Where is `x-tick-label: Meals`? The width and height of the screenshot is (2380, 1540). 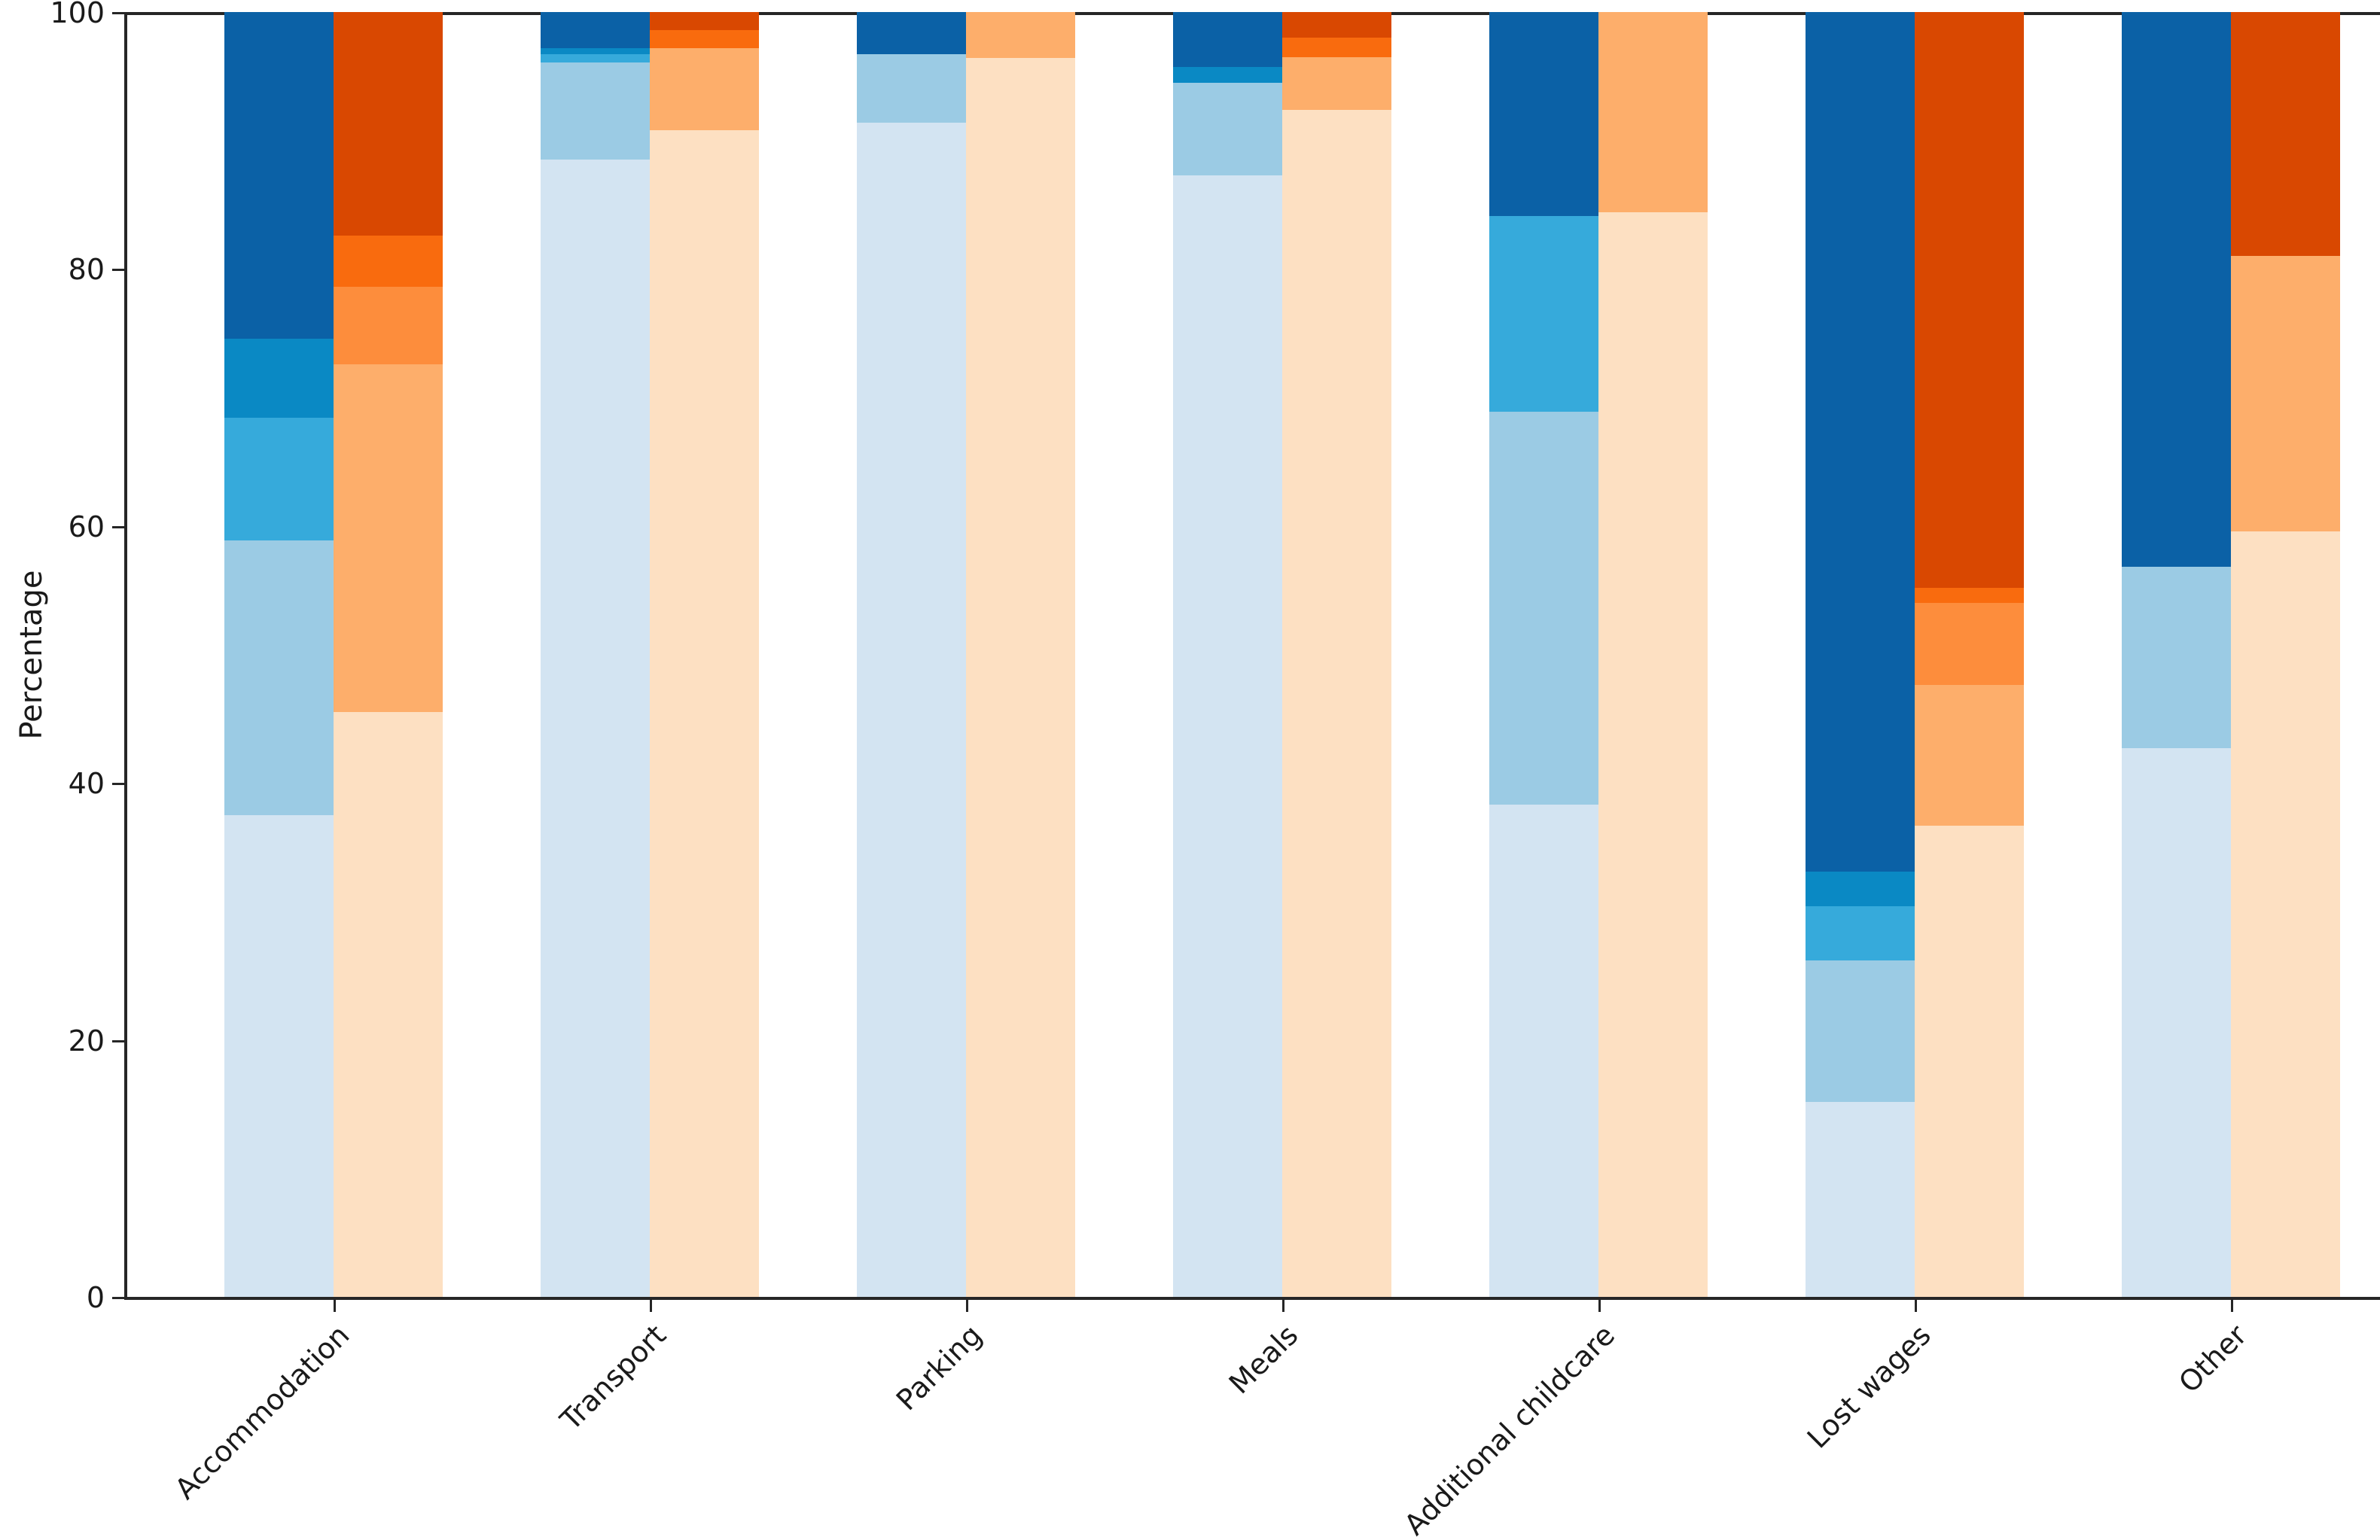 x-tick-label: Meals is located at coordinates (1263, 1359).